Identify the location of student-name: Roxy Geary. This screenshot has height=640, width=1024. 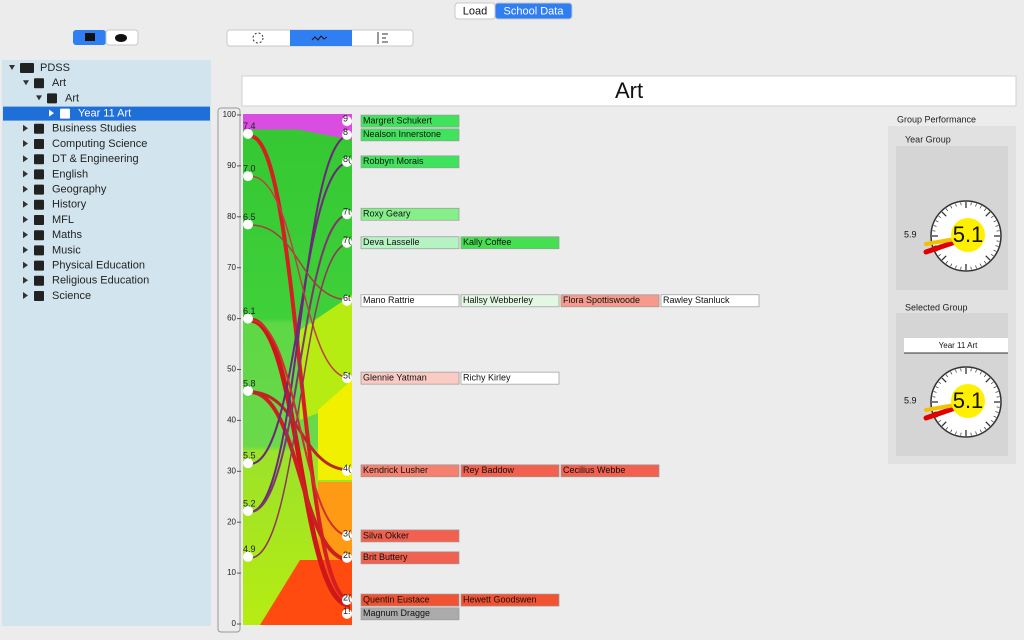
(387, 214).